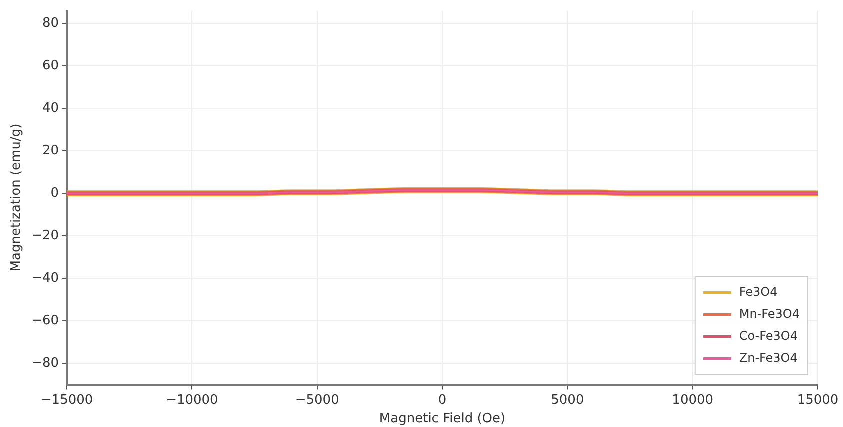  I want to click on x-tick-label: 10000, so click(693, 400).